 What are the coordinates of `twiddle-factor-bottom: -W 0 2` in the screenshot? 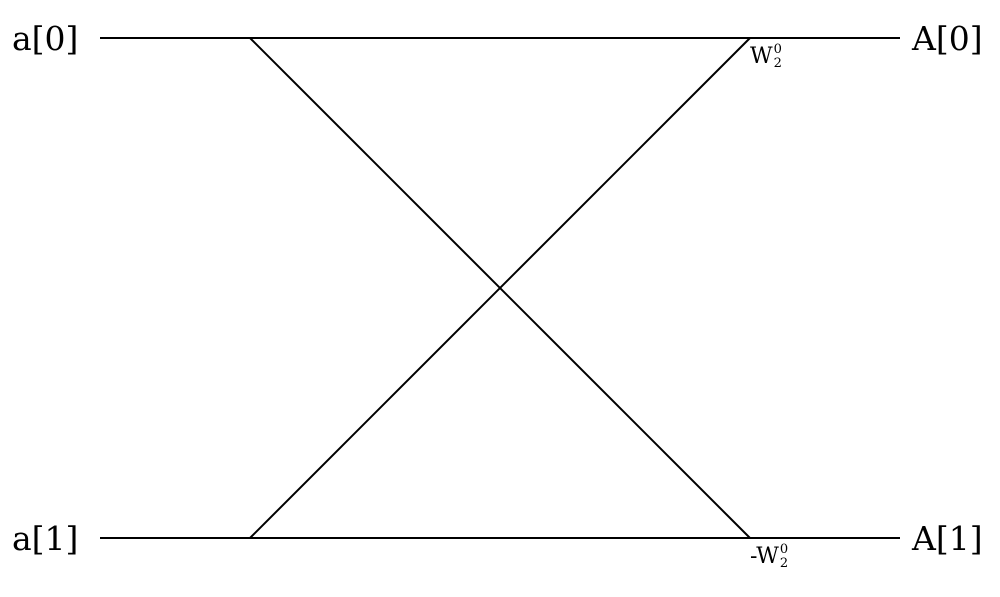 It's located at (769, 556).